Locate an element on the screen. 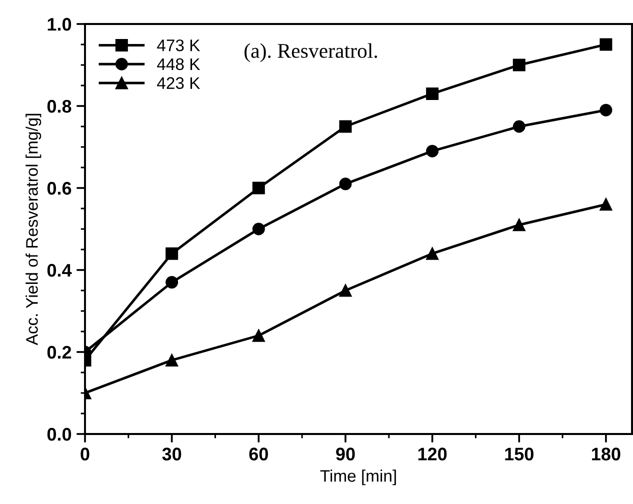 This screenshot has width=633, height=504. legend-label: 423 K is located at coordinates (178, 83).